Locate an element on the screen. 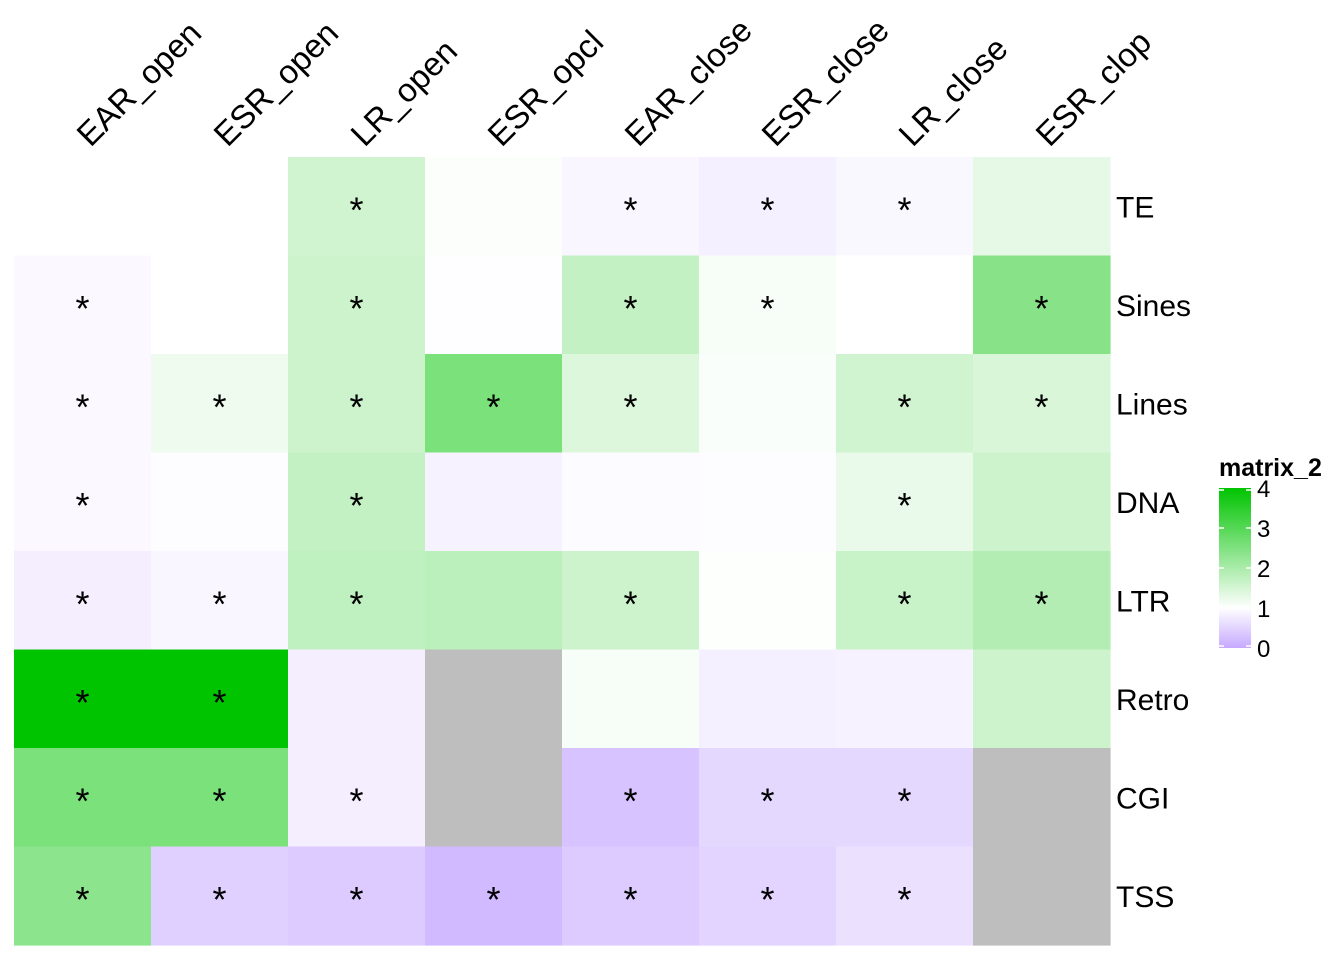 The image size is (1344, 960). legend-tick-label: 2 is located at coordinates (1263, 569).